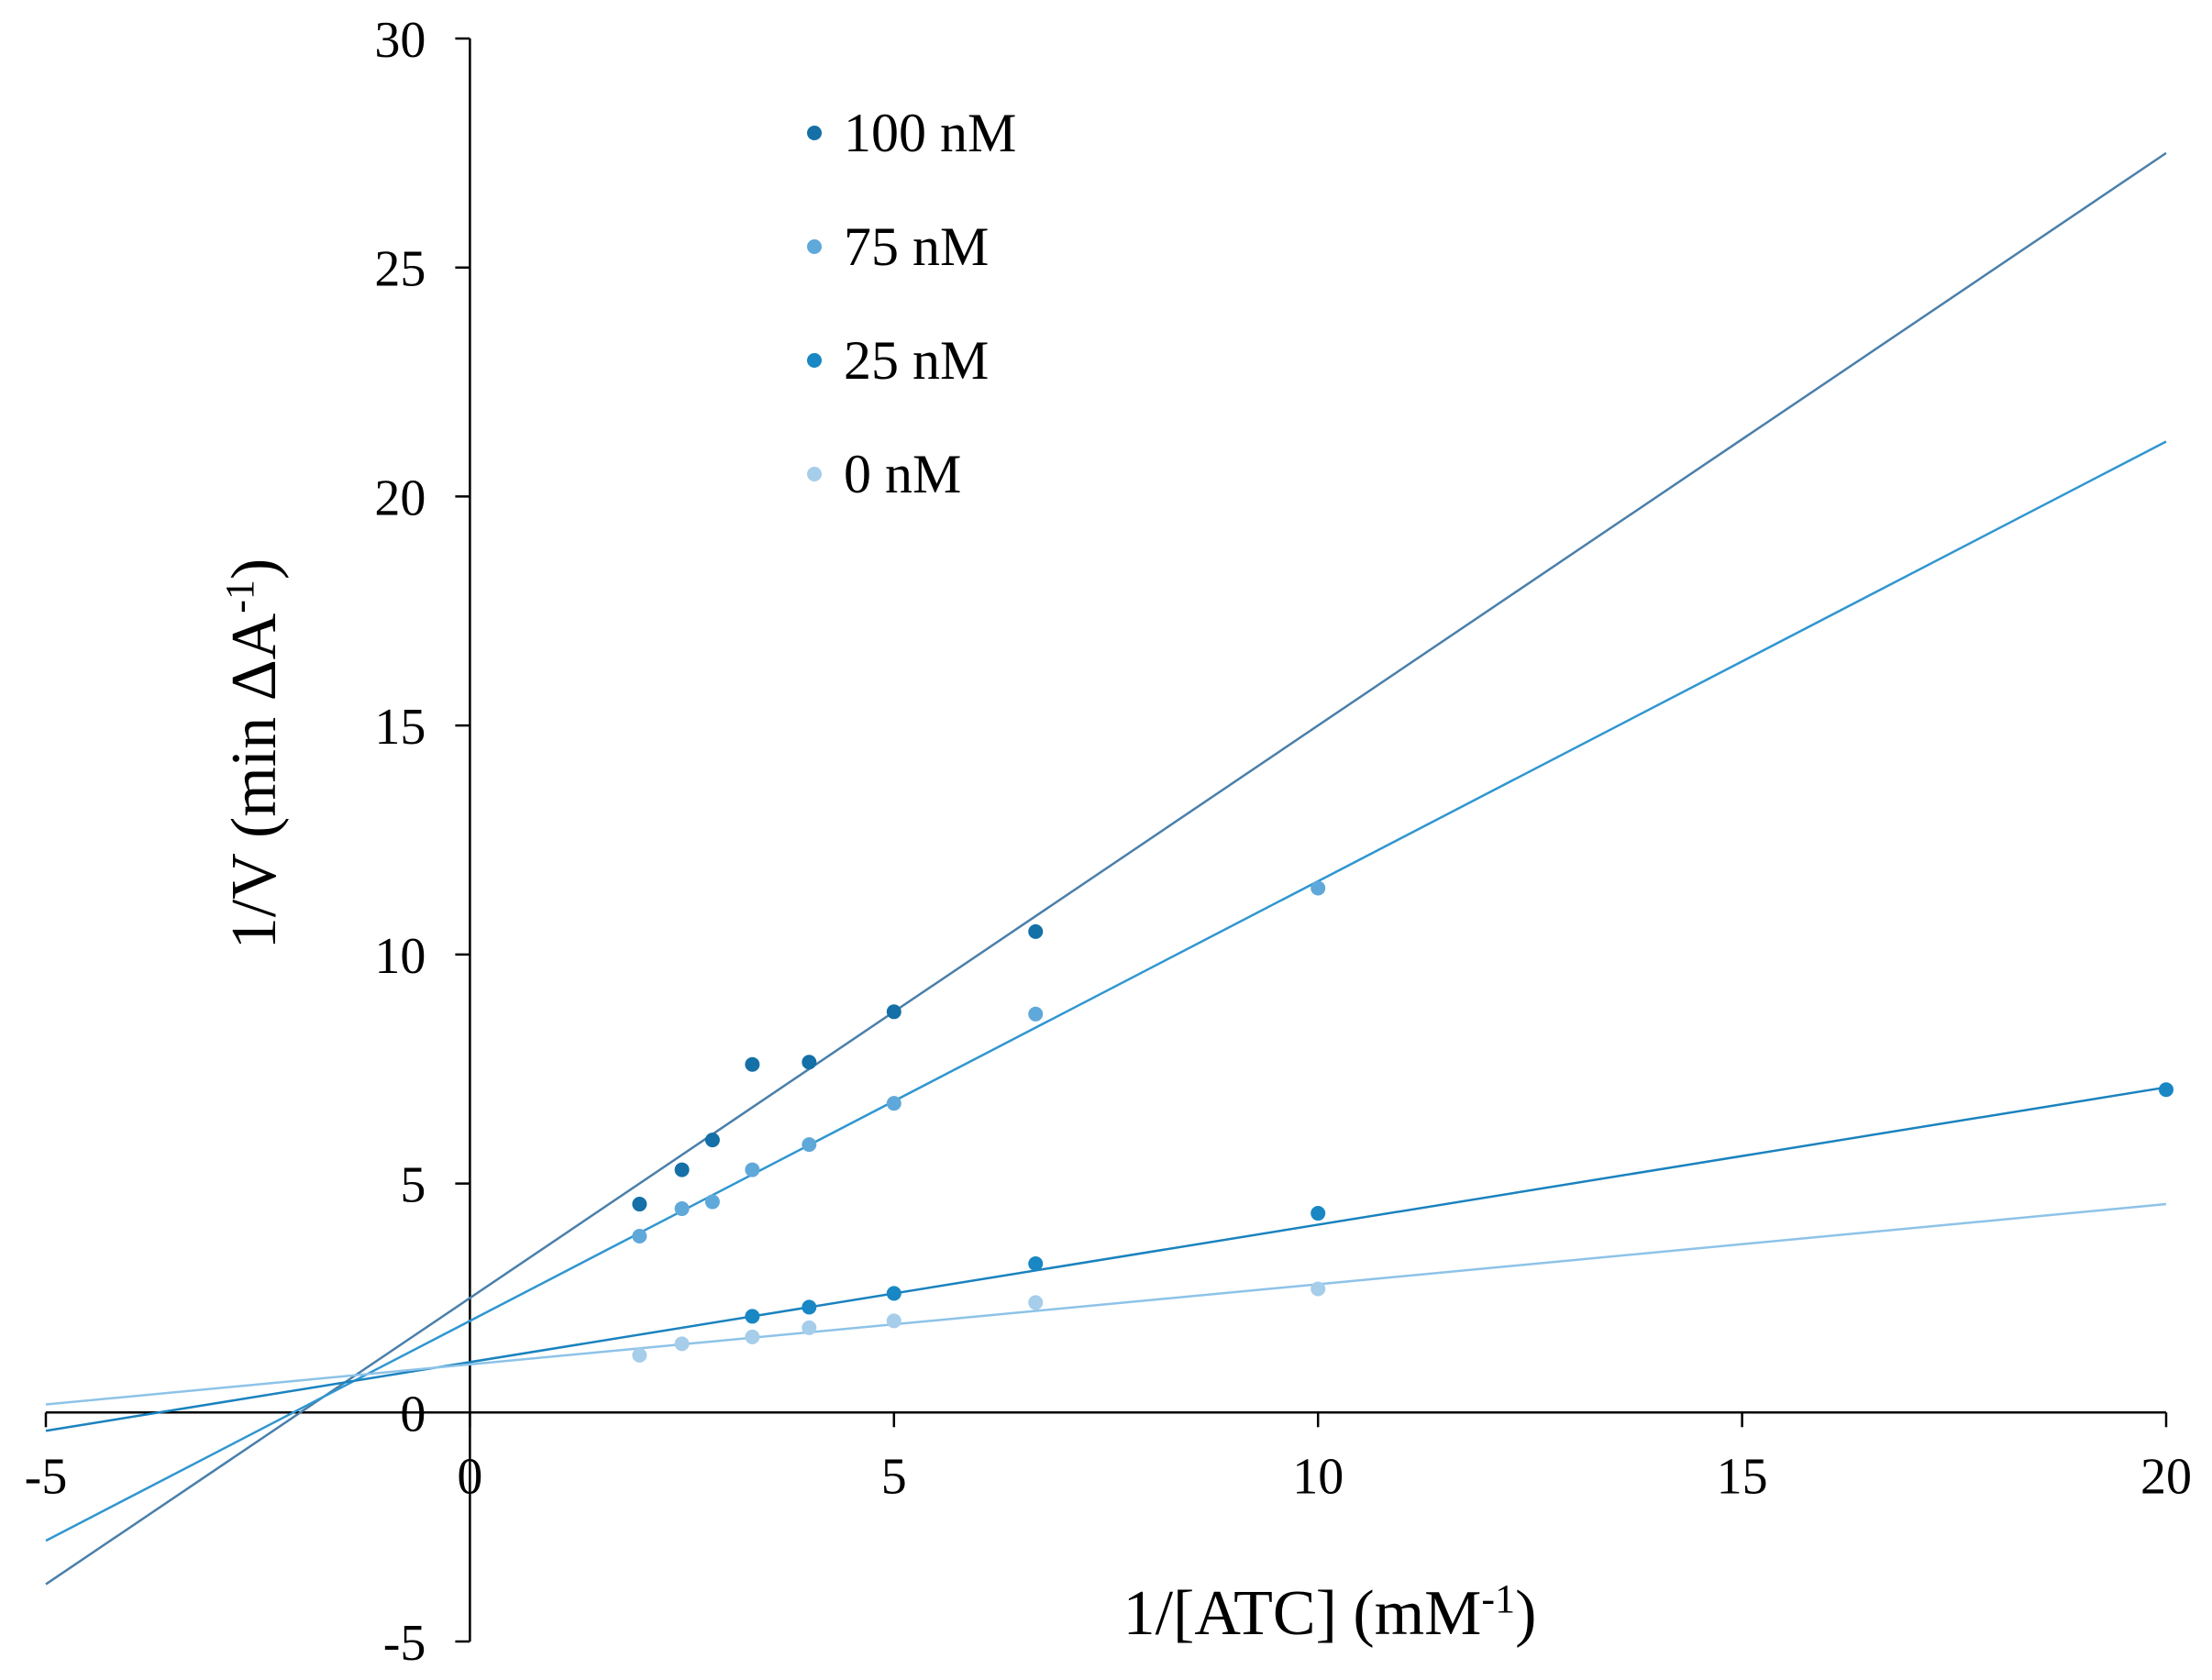 This screenshot has width=2212, height=1680. Describe the element at coordinates (1743, 1476) in the screenshot. I see `x-tick-label: 15` at that location.